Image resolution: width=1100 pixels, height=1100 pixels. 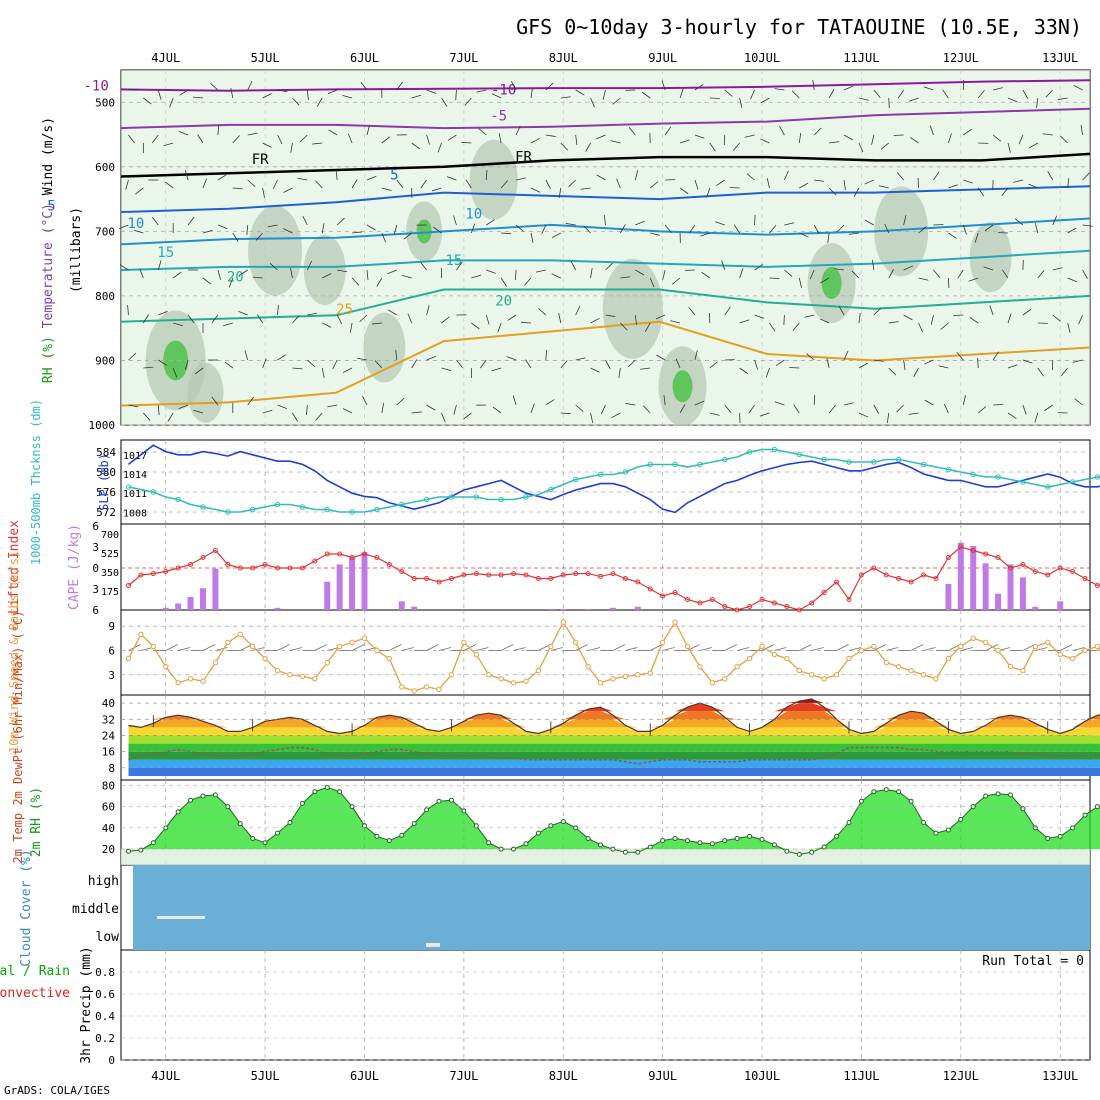 What do you see at coordinates (48, 269) in the screenshot?
I see `ylabel-part: Temperature (°C)` at bounding box center [48, 269].